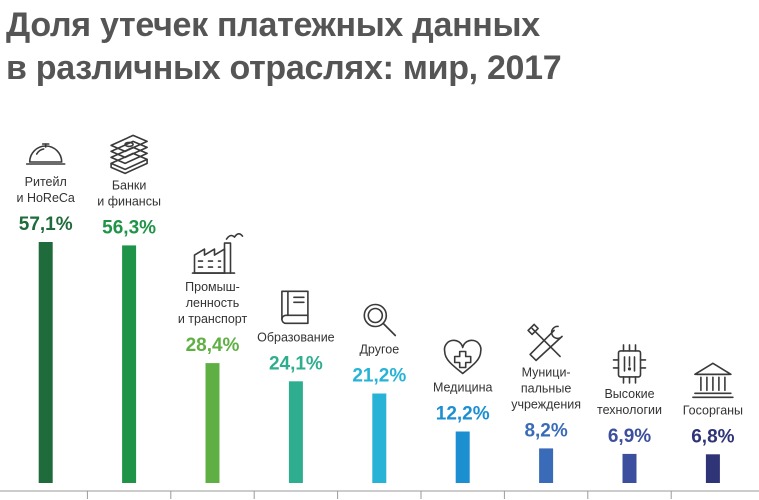  What do you see at coordinates (45, 154) in the screenshot?
I see `cloche-icon` at bounding box center [45, 154].